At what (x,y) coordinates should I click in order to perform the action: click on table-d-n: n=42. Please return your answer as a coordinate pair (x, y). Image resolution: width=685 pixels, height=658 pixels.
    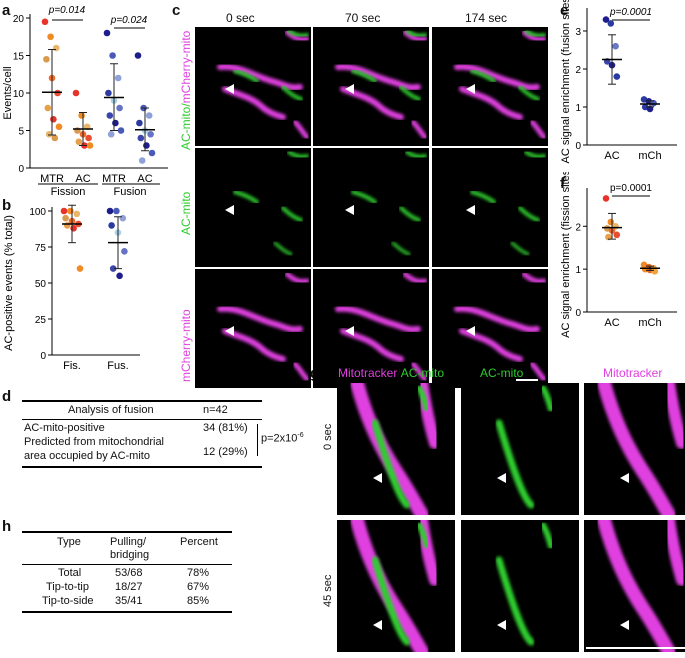
    Looking at the image, I should click on (215, 410).